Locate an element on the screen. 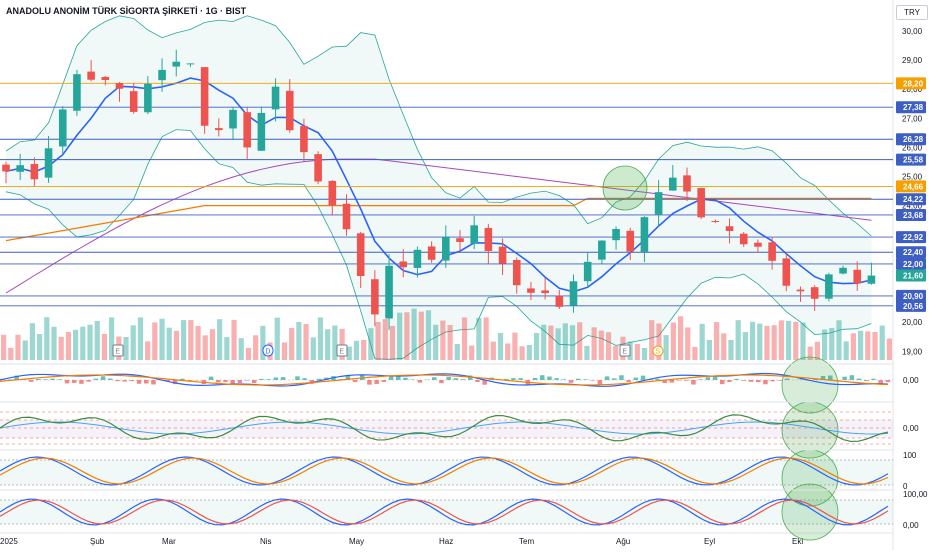  price-level-tag-label: 22,00 is located at coordinates (913, 264).